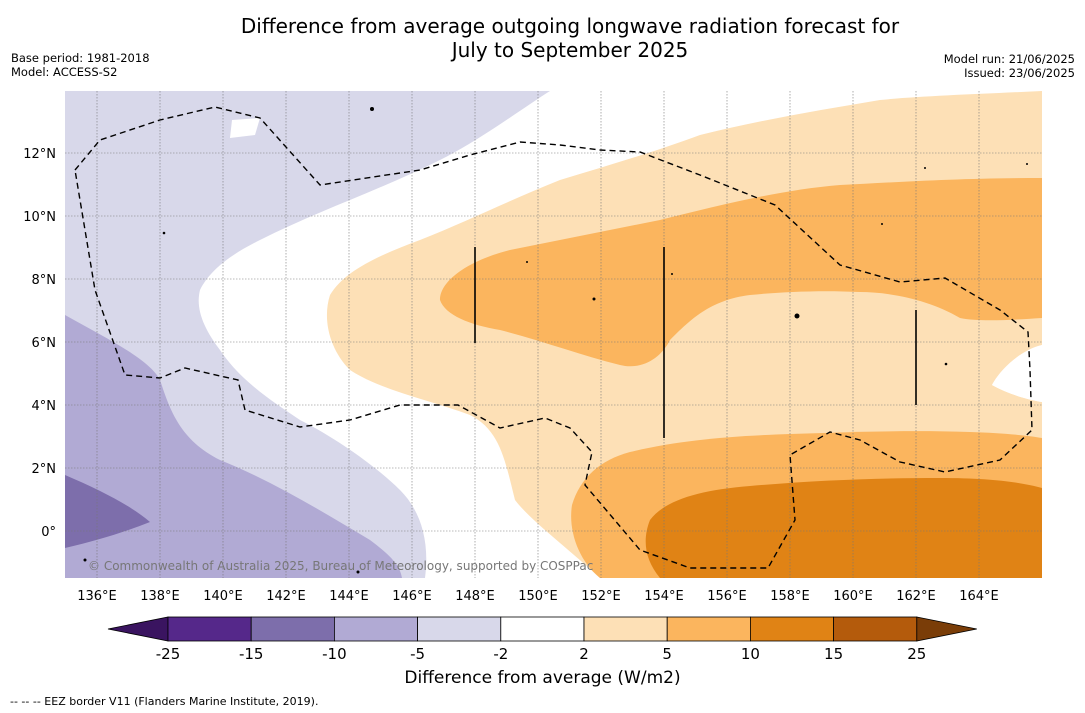 Image resolution: width=1085 pixels, height=713 pixels. What do you see at coordinates (64, 72) in the screenshot?
I see `model-name: Model: ACCESS-S2` at bounding box center [64, 72].